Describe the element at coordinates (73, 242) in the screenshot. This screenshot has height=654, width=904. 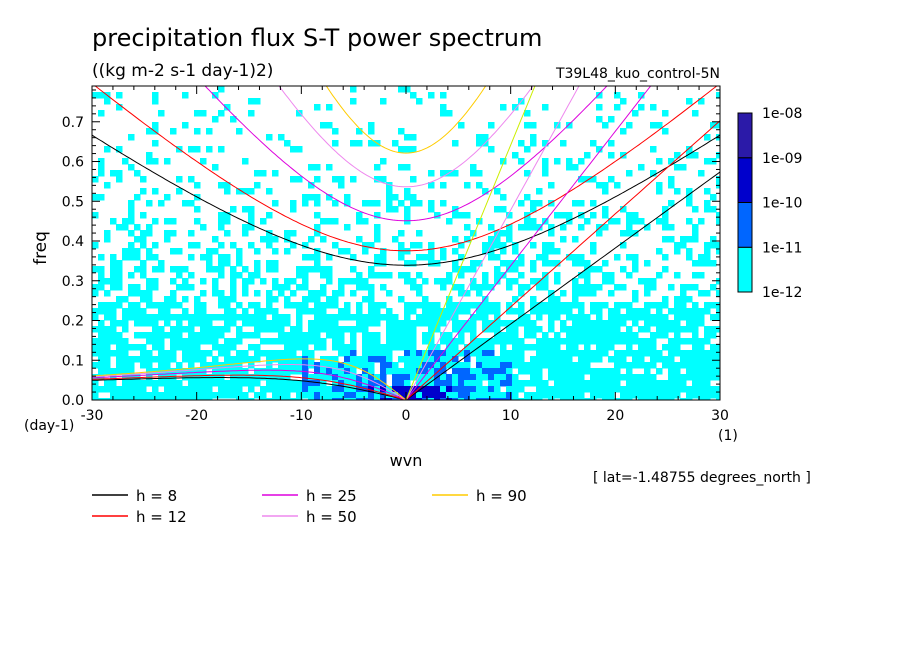
I see `y-tick-label: 0.4` at that location.